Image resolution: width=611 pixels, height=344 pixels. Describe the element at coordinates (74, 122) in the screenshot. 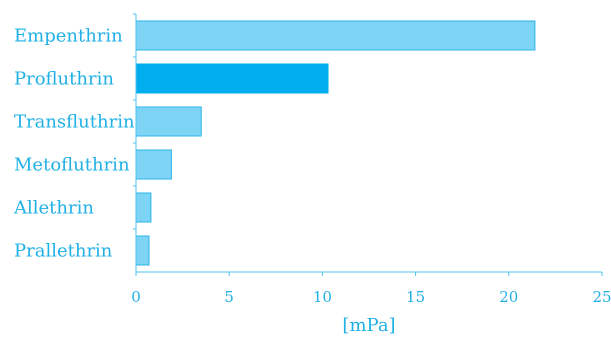

I see `category-label: Transfluthrin` at that location.